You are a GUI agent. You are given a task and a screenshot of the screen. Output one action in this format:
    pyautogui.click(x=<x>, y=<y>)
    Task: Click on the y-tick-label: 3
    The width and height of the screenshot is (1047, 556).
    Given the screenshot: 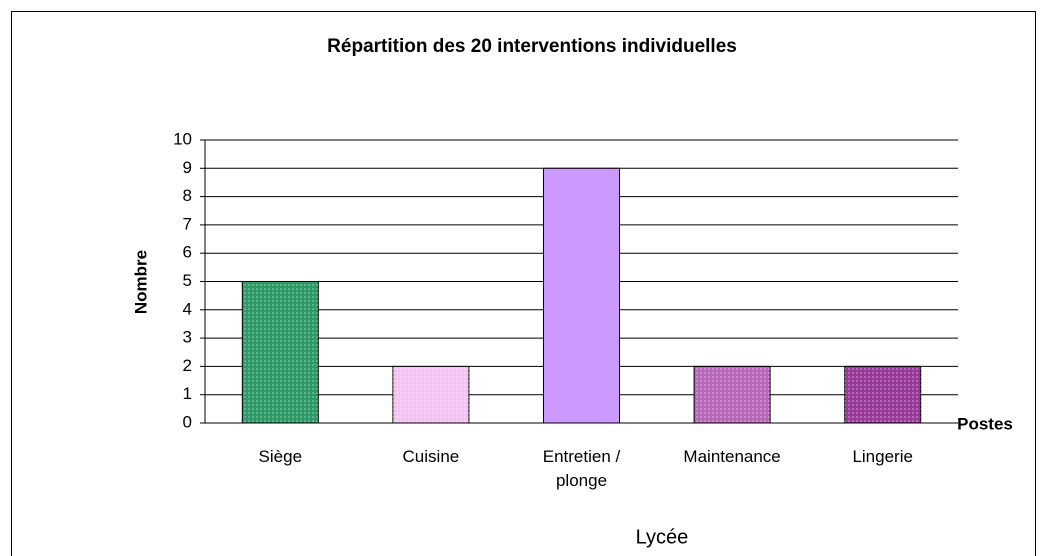 What is the action you would take?
    pyautogui.click(x=187, y=337)
    